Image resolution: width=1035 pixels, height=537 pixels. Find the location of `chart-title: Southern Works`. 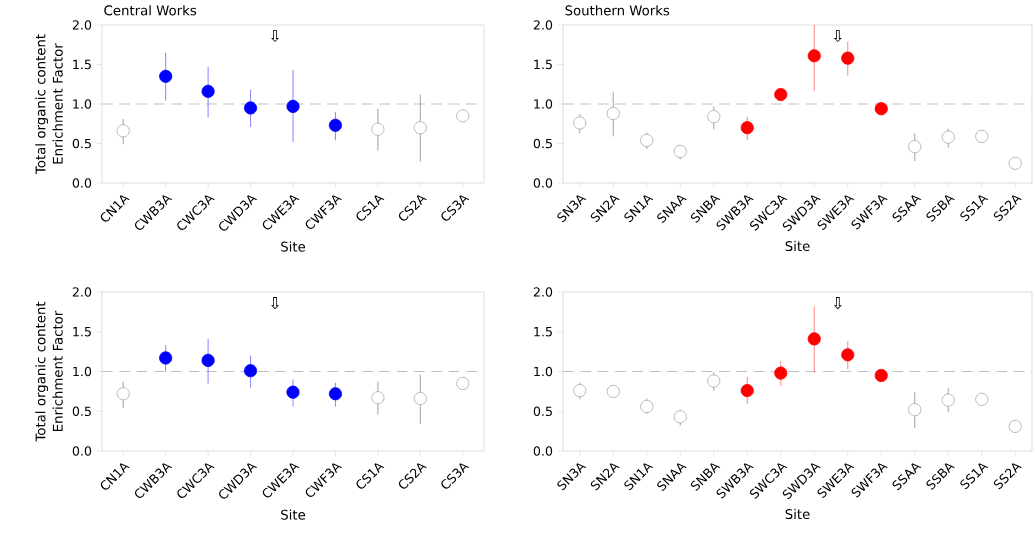

chart-title: Southern Works is located at coordinates (617, 10).